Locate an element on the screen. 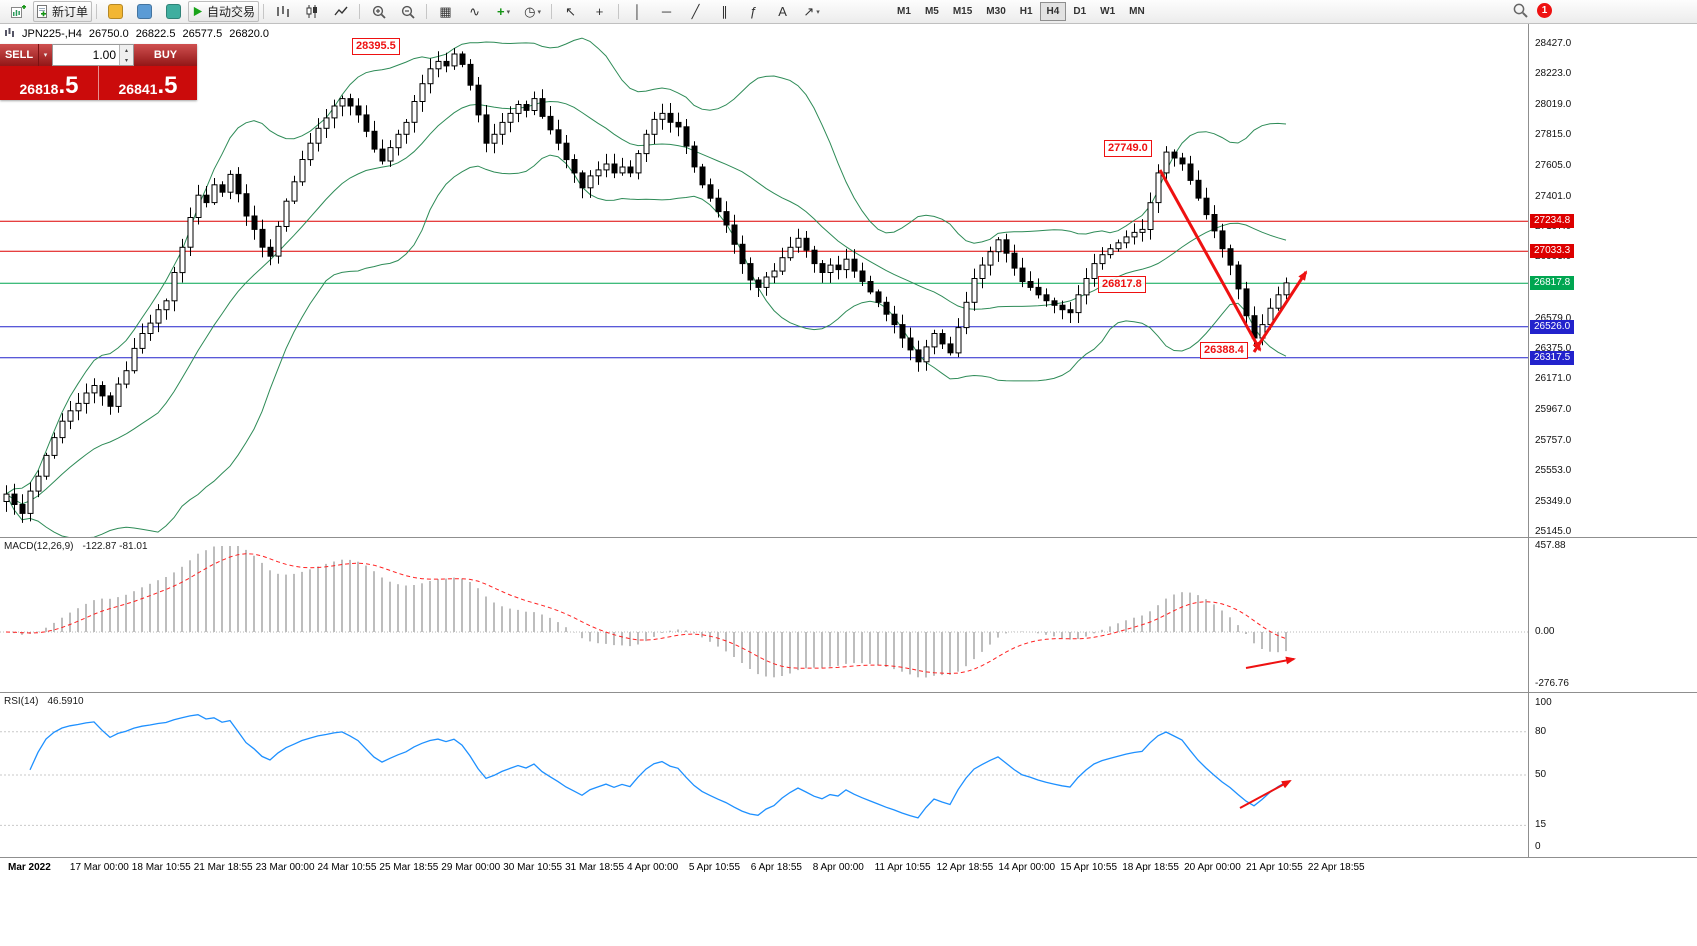 This screenshot has height=946, width=1697. time-axis-label: 25 Mar 18:55 is located at coordinates (409, 867).